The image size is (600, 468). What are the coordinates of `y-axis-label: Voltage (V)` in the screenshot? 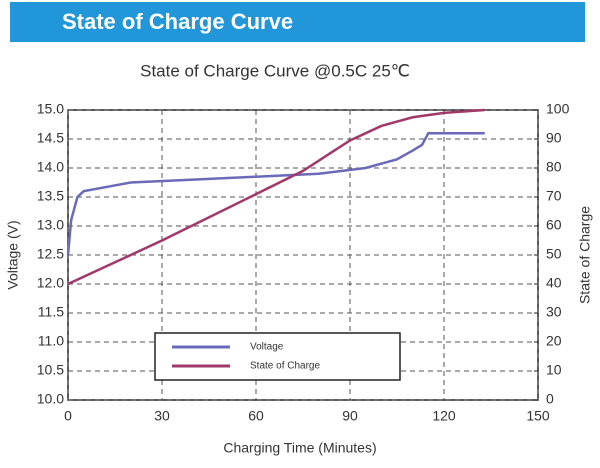 It's located at (13, 254).